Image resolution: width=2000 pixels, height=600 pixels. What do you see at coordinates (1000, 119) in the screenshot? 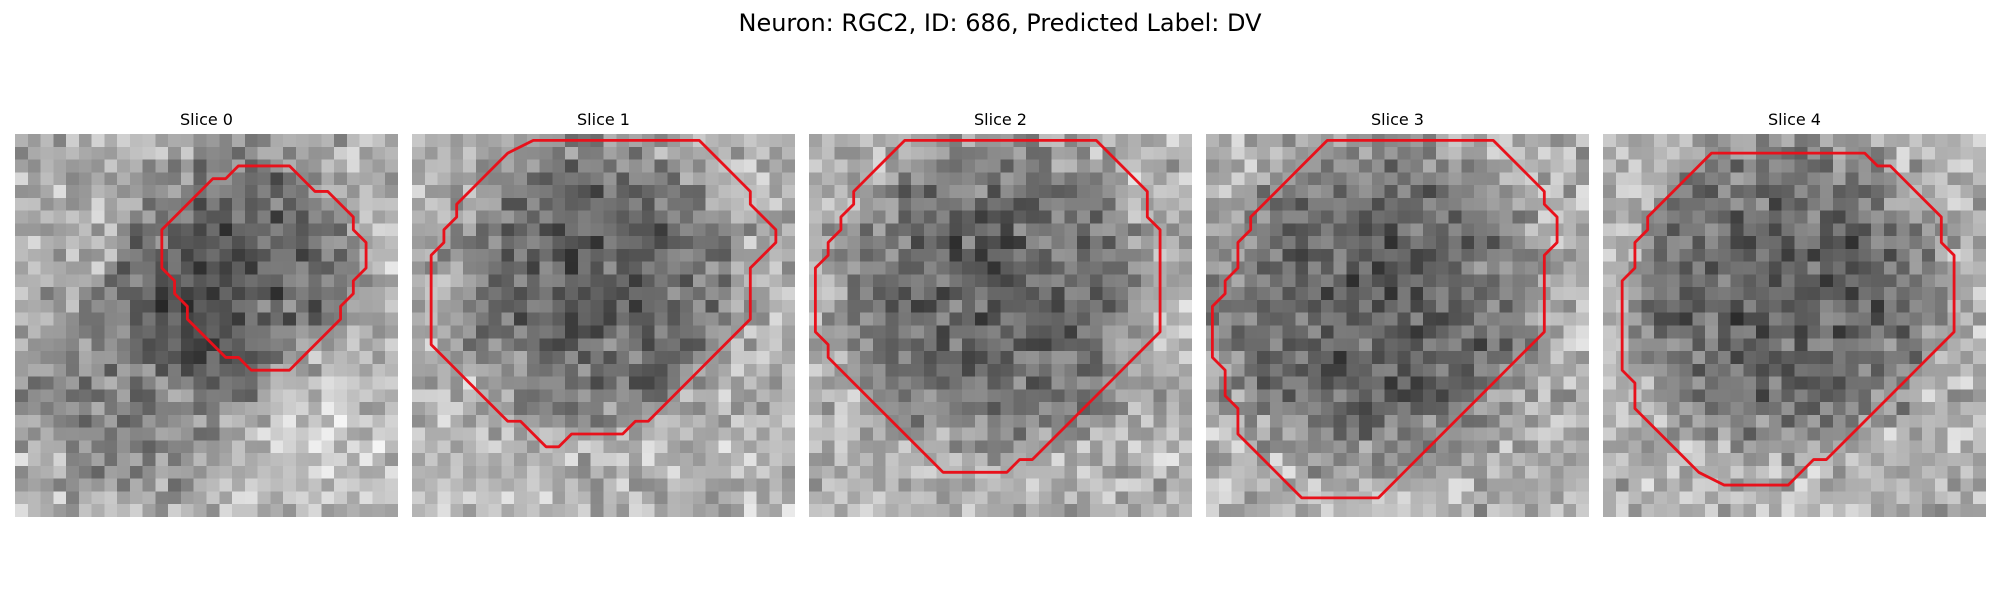
I see `slice-title: Slice 2` at bounding box center [1000, 119].